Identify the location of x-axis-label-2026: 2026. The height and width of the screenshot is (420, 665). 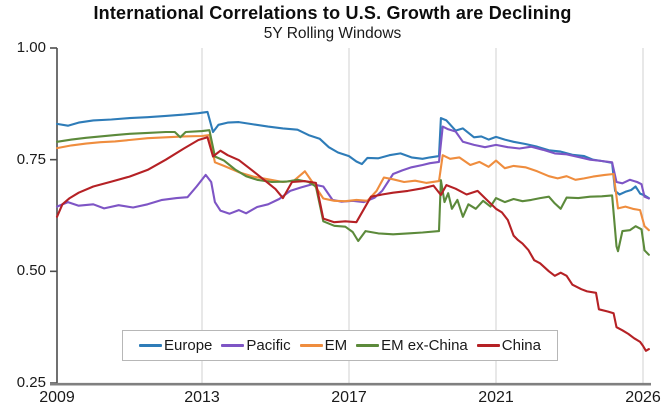
(643, 397).